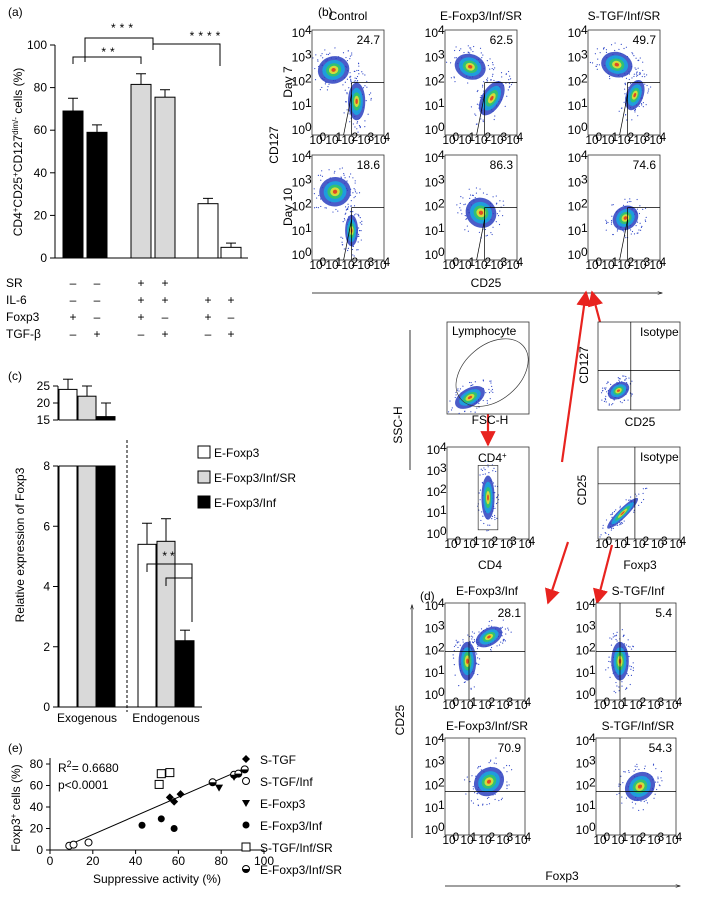 Image resolution: width=709 pixels, height=898 pixels. I want to click on p-value: p<0.0001, so click(83, 785).